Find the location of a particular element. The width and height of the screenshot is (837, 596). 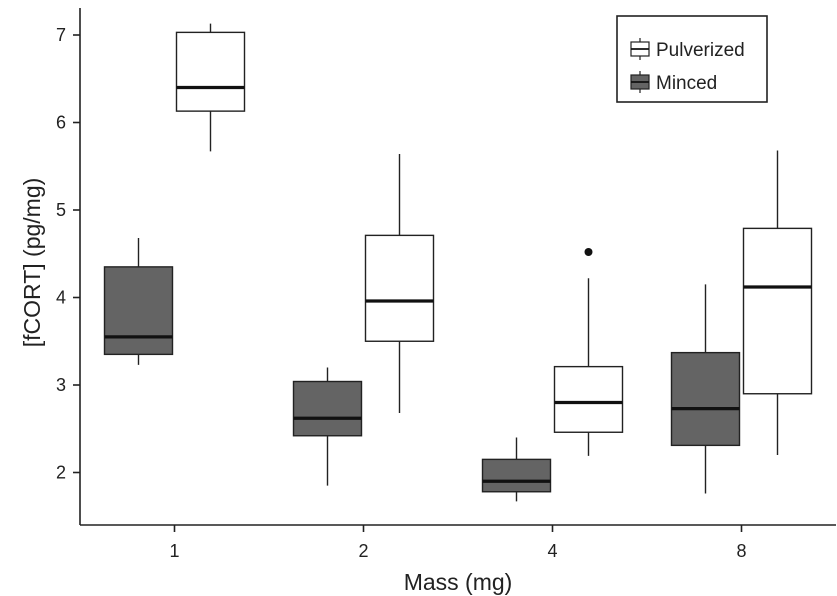

legend-item-pulverized: Pulverized is located at coordinates (687, 49).